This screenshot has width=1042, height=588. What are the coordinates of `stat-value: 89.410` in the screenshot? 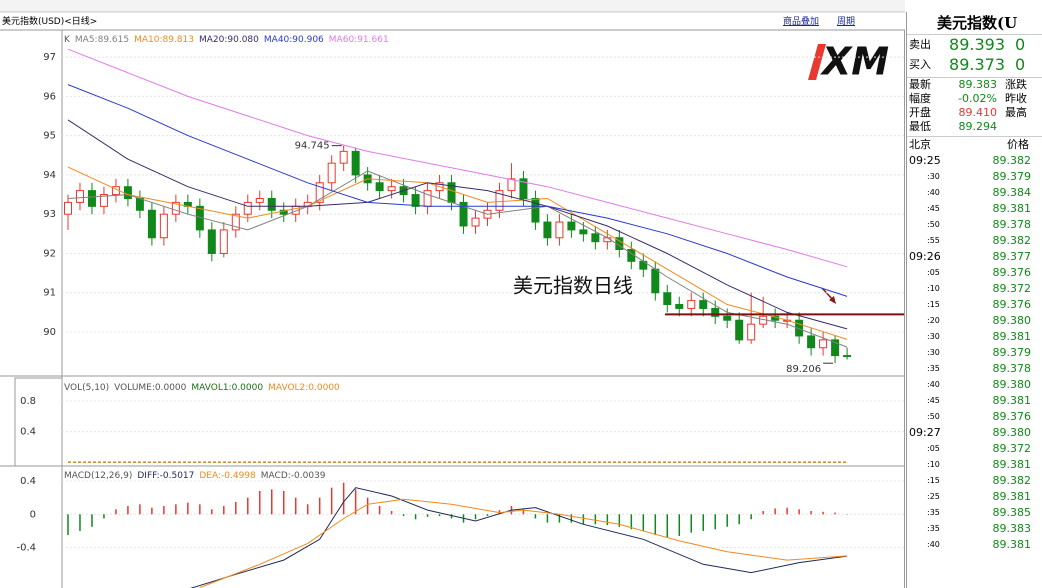 It's located at (978, 112).